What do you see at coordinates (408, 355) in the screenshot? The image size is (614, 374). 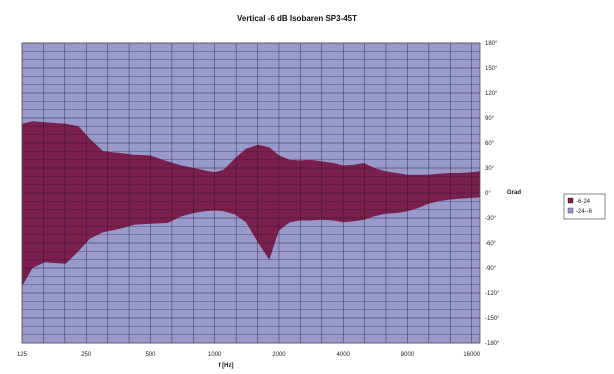 I see `x-tick-label: 8000` at bounding box center [408, 355].